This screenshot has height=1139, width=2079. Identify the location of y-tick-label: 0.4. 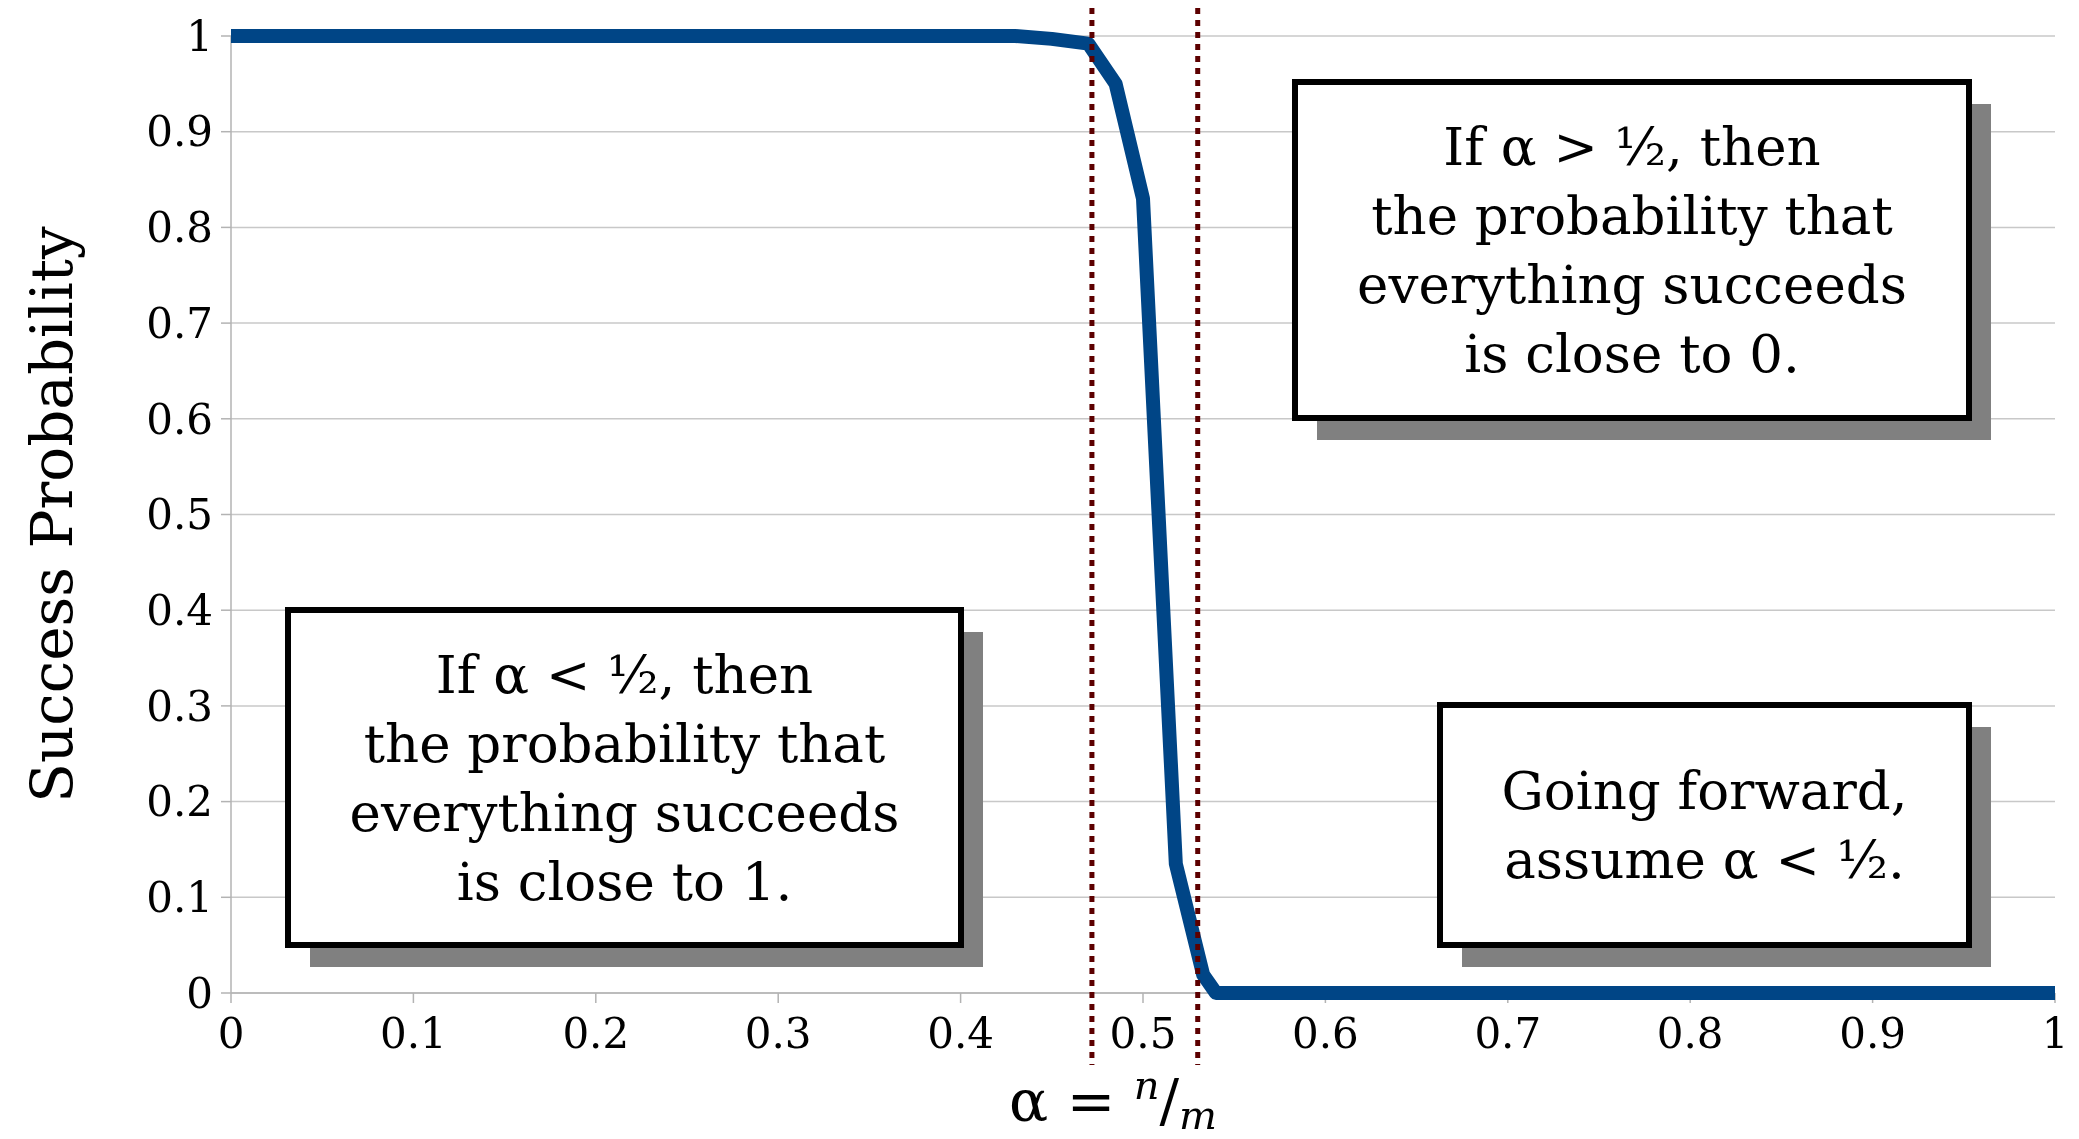
(179, 610).